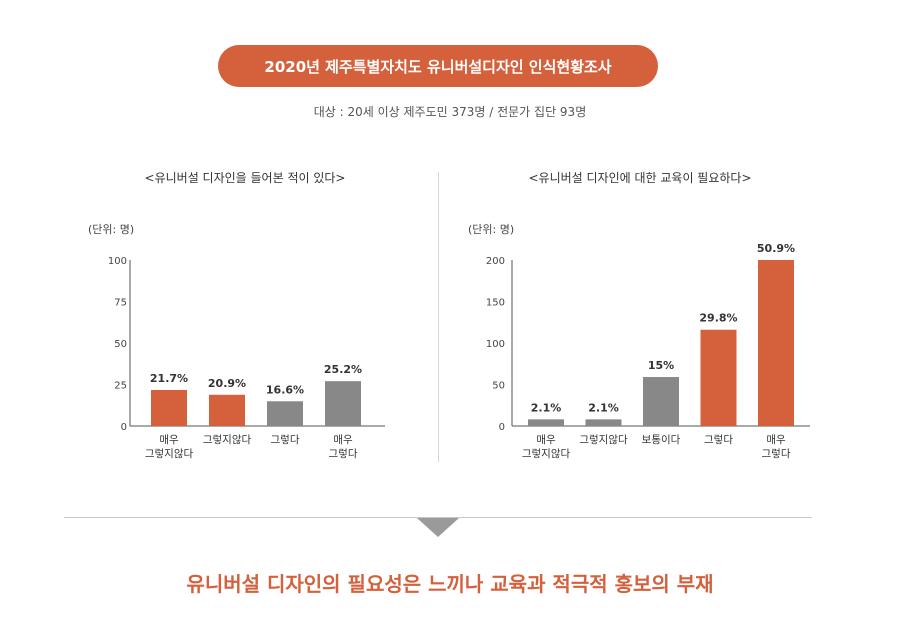 Image resolution: width=900 pixels, height=640 pixels. I want to click on conclusion-text: 유니버설 디자인의 필요성은 느끼나 교육과 적극적 홍보의 부재, so click(450, 584).